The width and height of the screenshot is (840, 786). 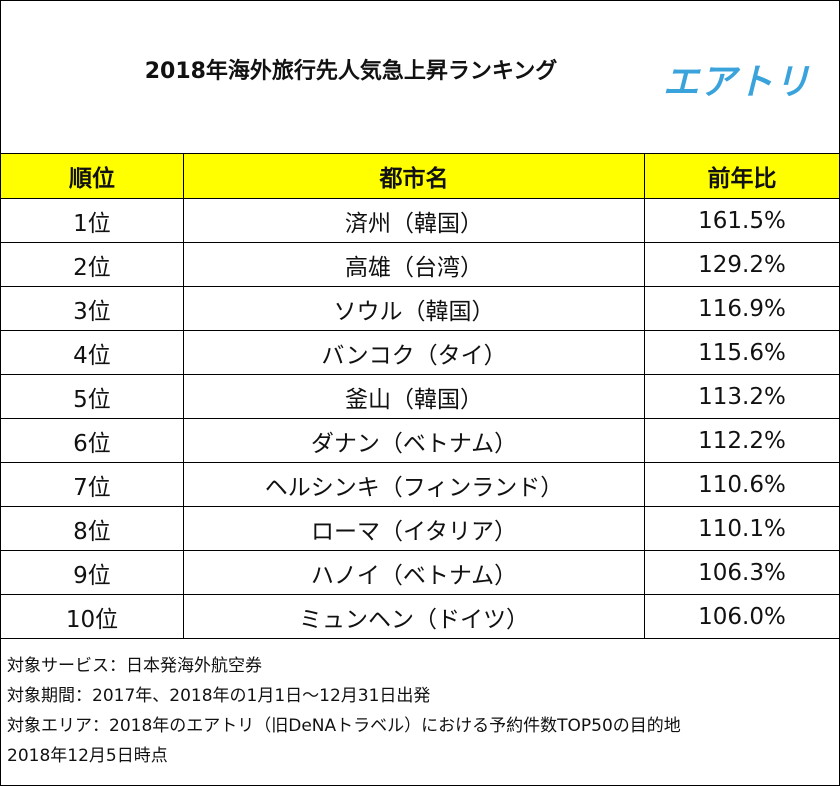 What do you see at coordinates (219, 696) in the screenshot?
I see `note: 対象期間：2017年、2018年の1月1日～12月31日出発` at bounding box center [219, 696].